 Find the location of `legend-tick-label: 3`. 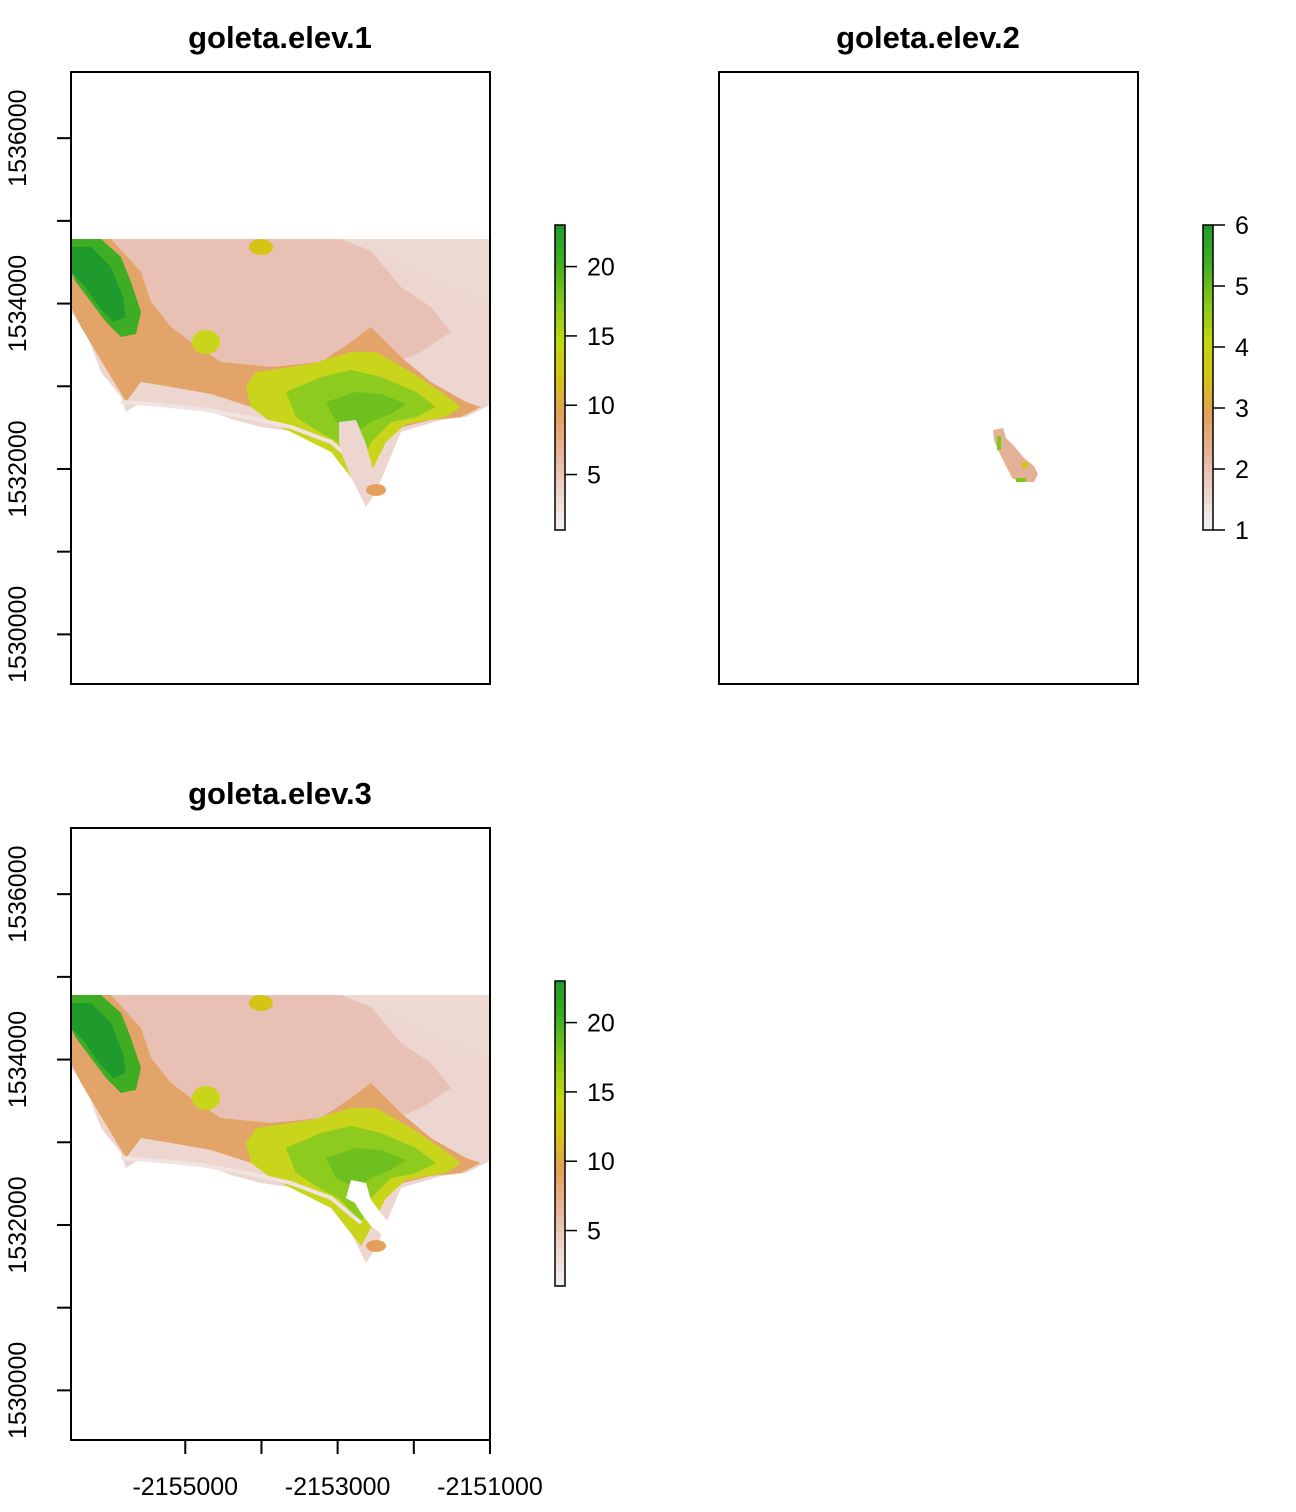

legend-tick-label: 3 is located at coordinates (1242, 409).